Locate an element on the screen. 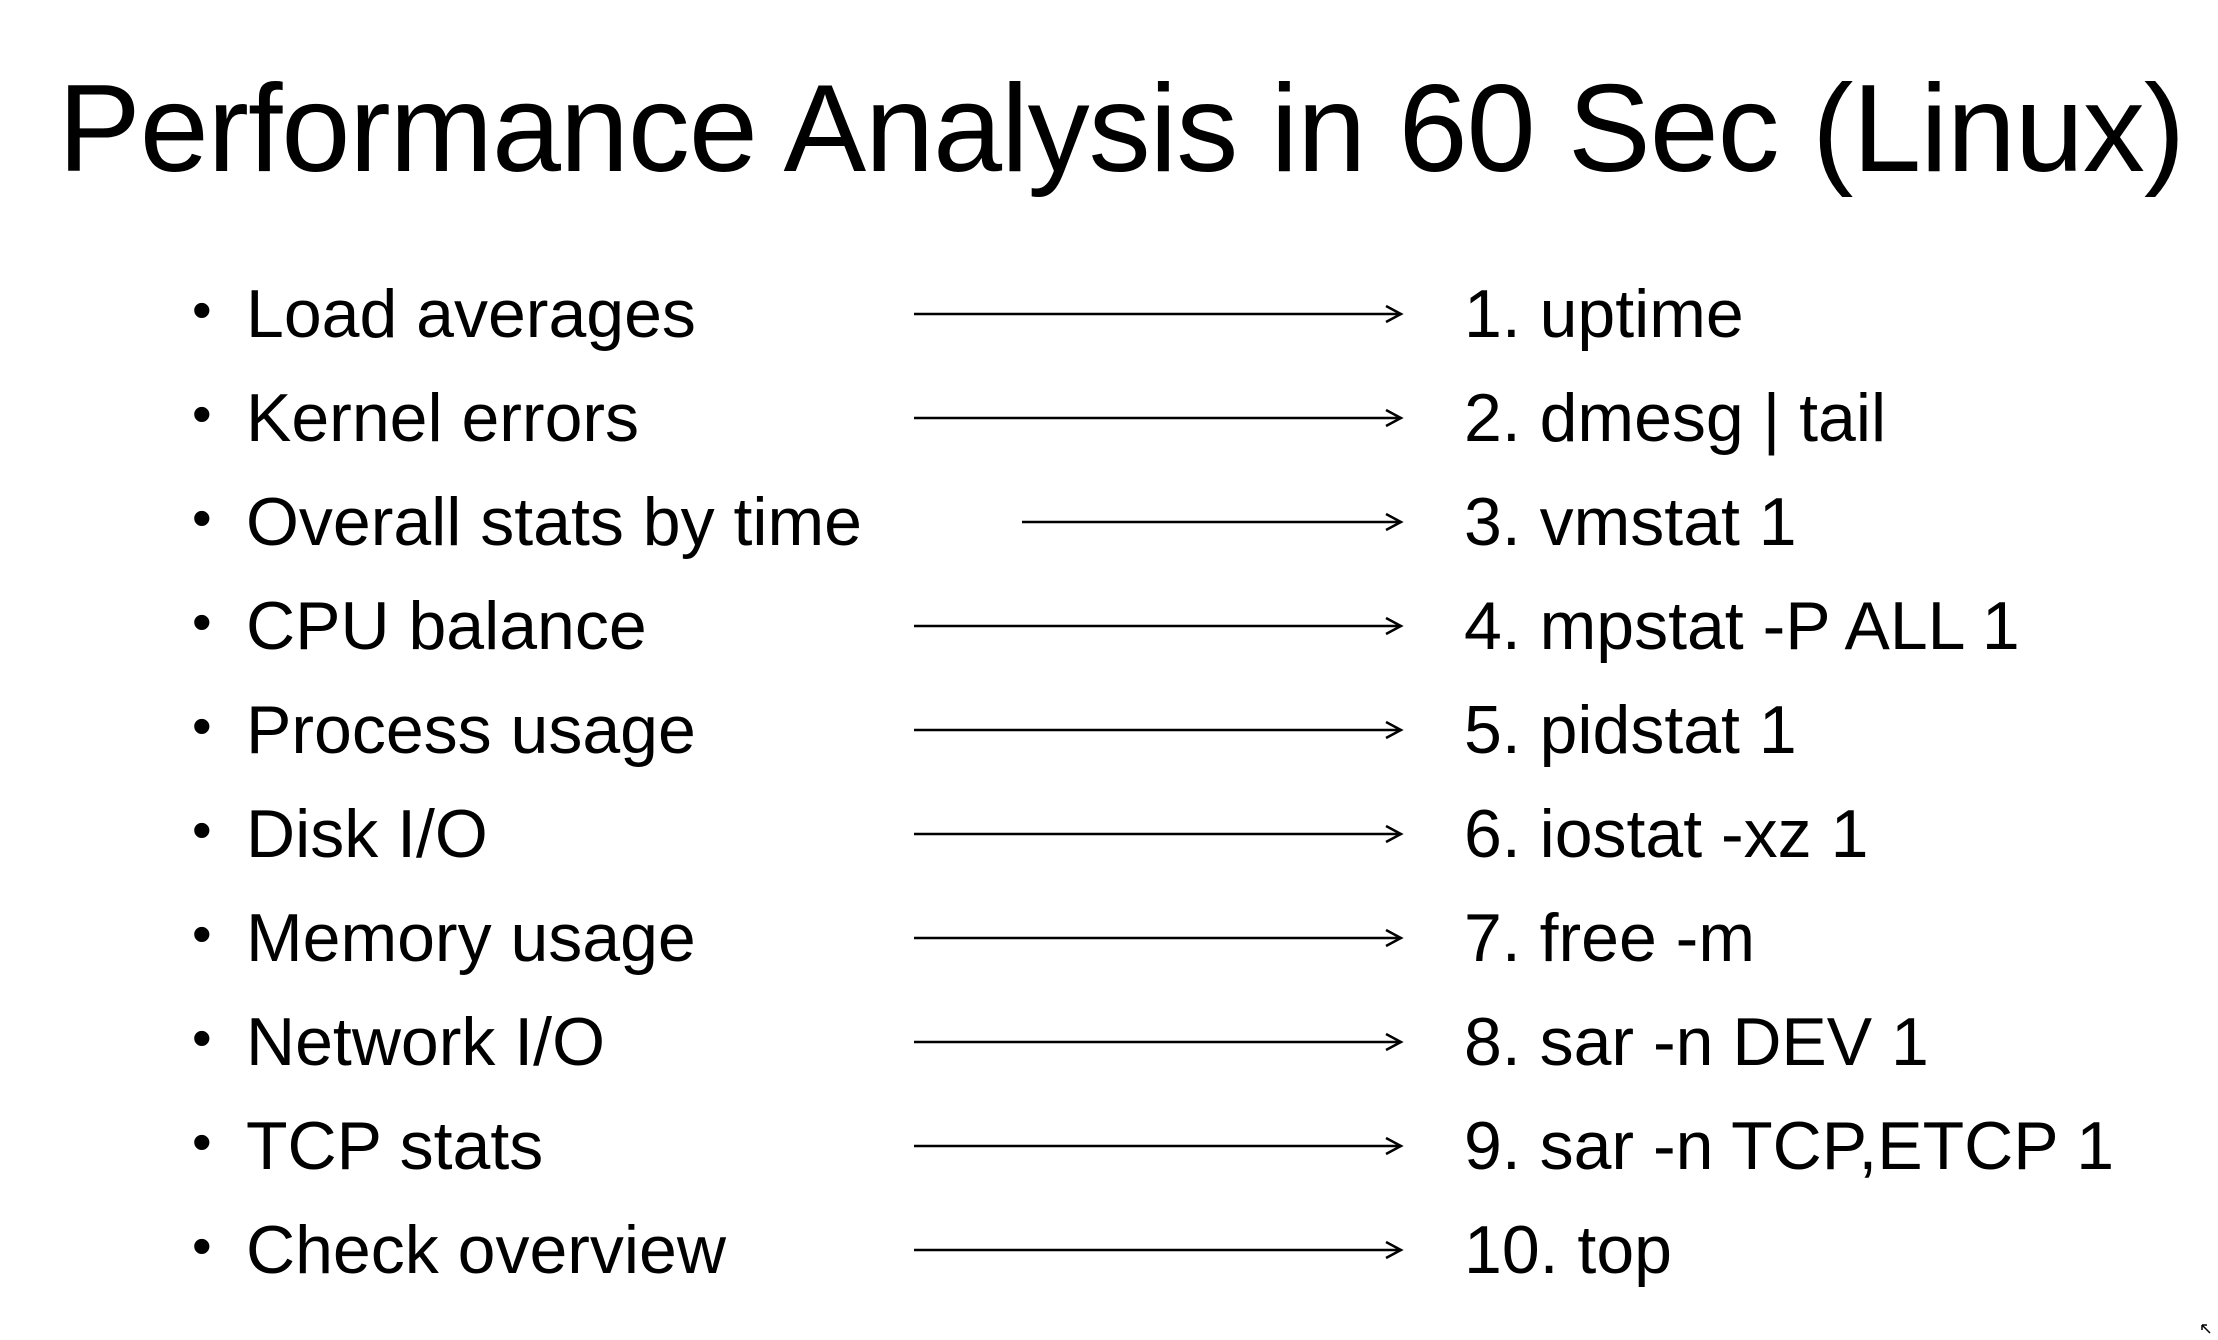 This screenshot has height=1340, width=2218. list-item: • Network I/O 8. sar -n DEV 1 is located at coordinates (1109, 1038).